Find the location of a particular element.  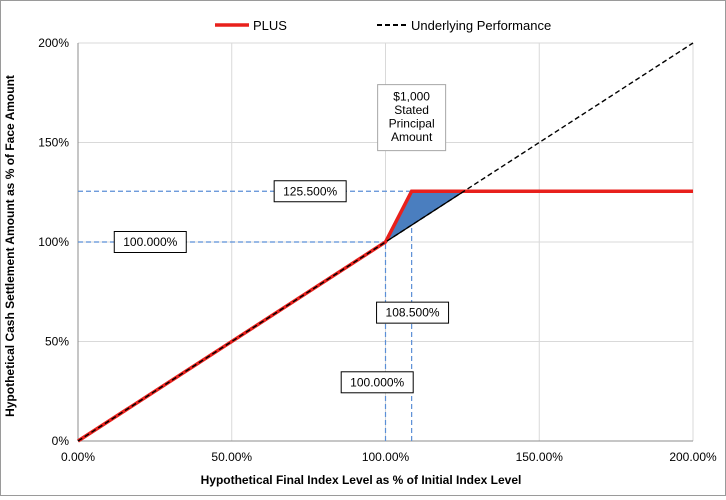

legend-plus-label: PLUS is located at coordinates (270, 25).